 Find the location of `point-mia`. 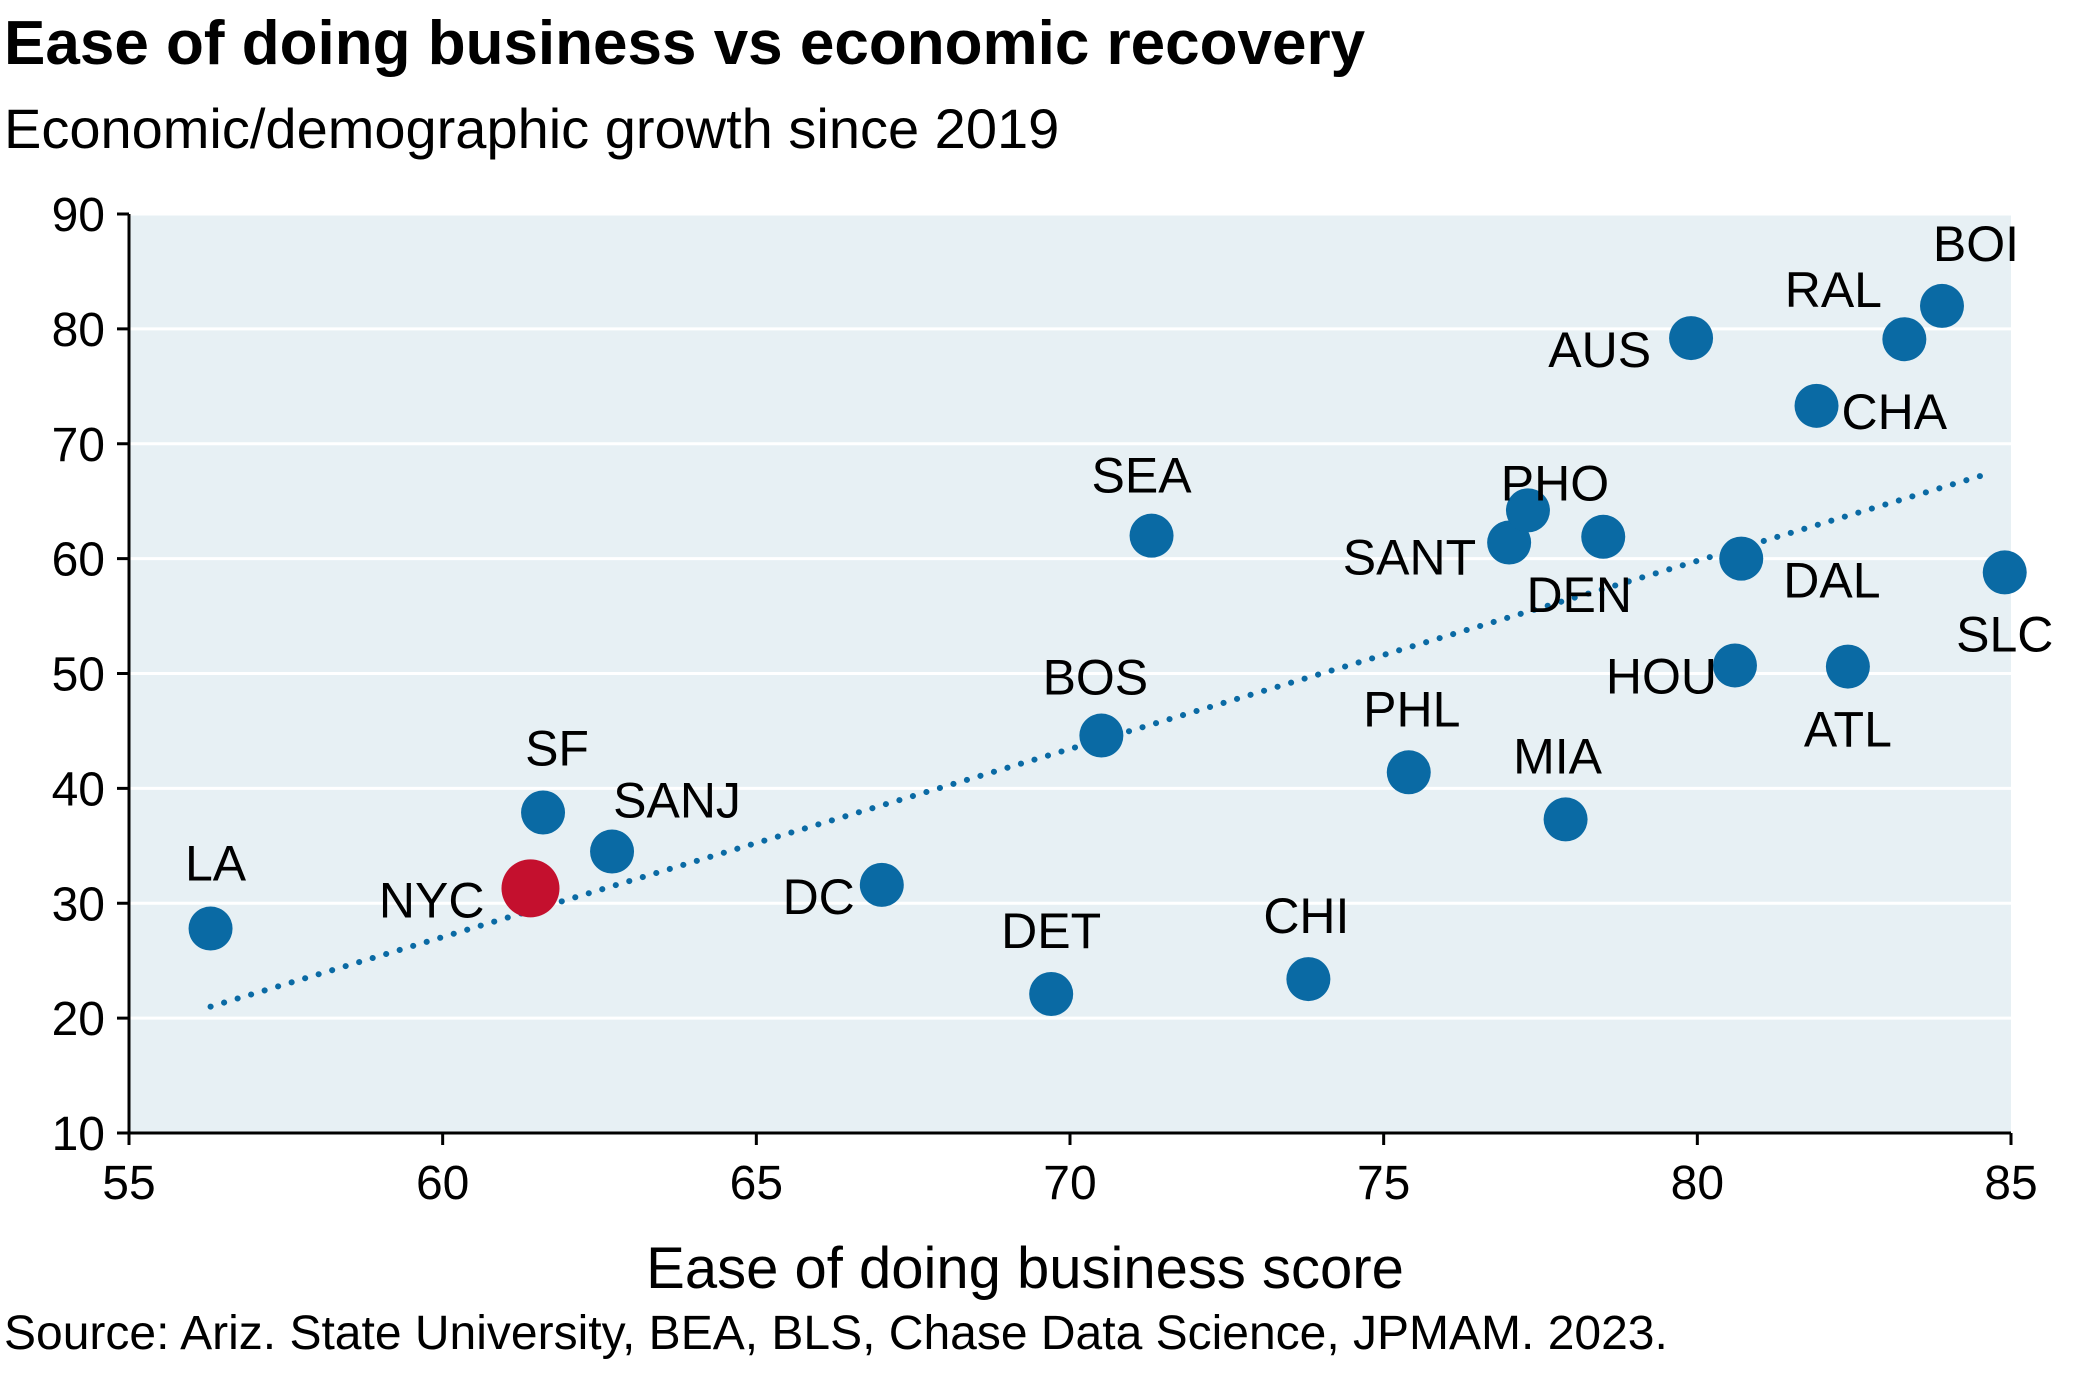

point-mia is located at coordinates (1565, 819).